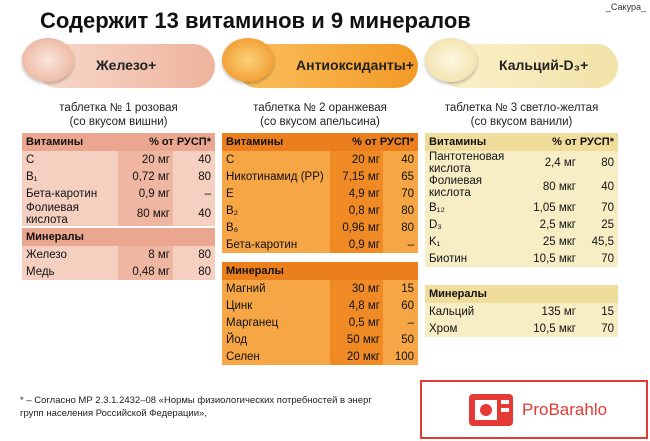 The height and width of the screenshot is (441, 650). I want to click on row-percent: –, so click(410, 244).